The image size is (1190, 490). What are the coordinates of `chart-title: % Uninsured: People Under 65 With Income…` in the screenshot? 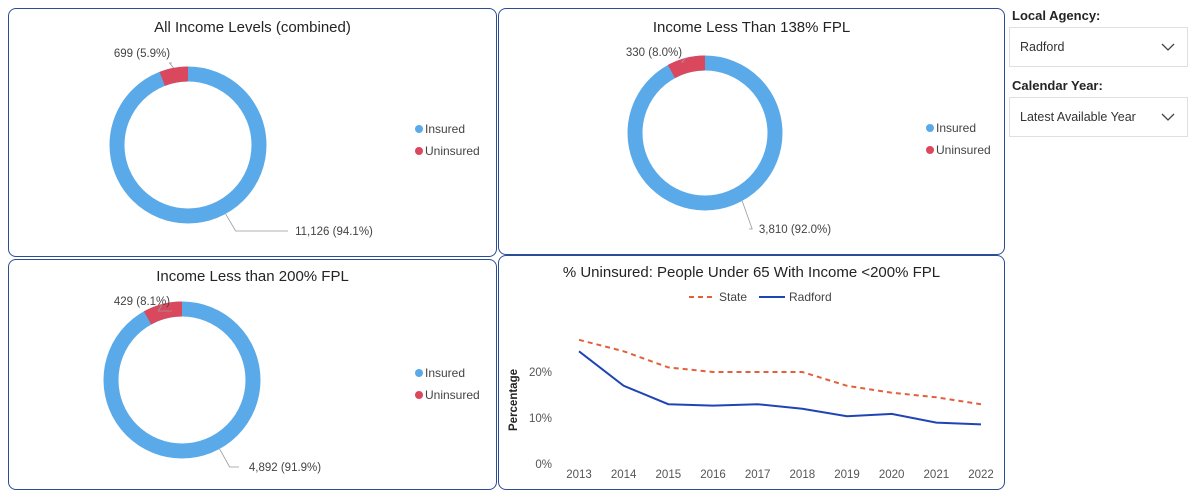 It's located at (751, 272).